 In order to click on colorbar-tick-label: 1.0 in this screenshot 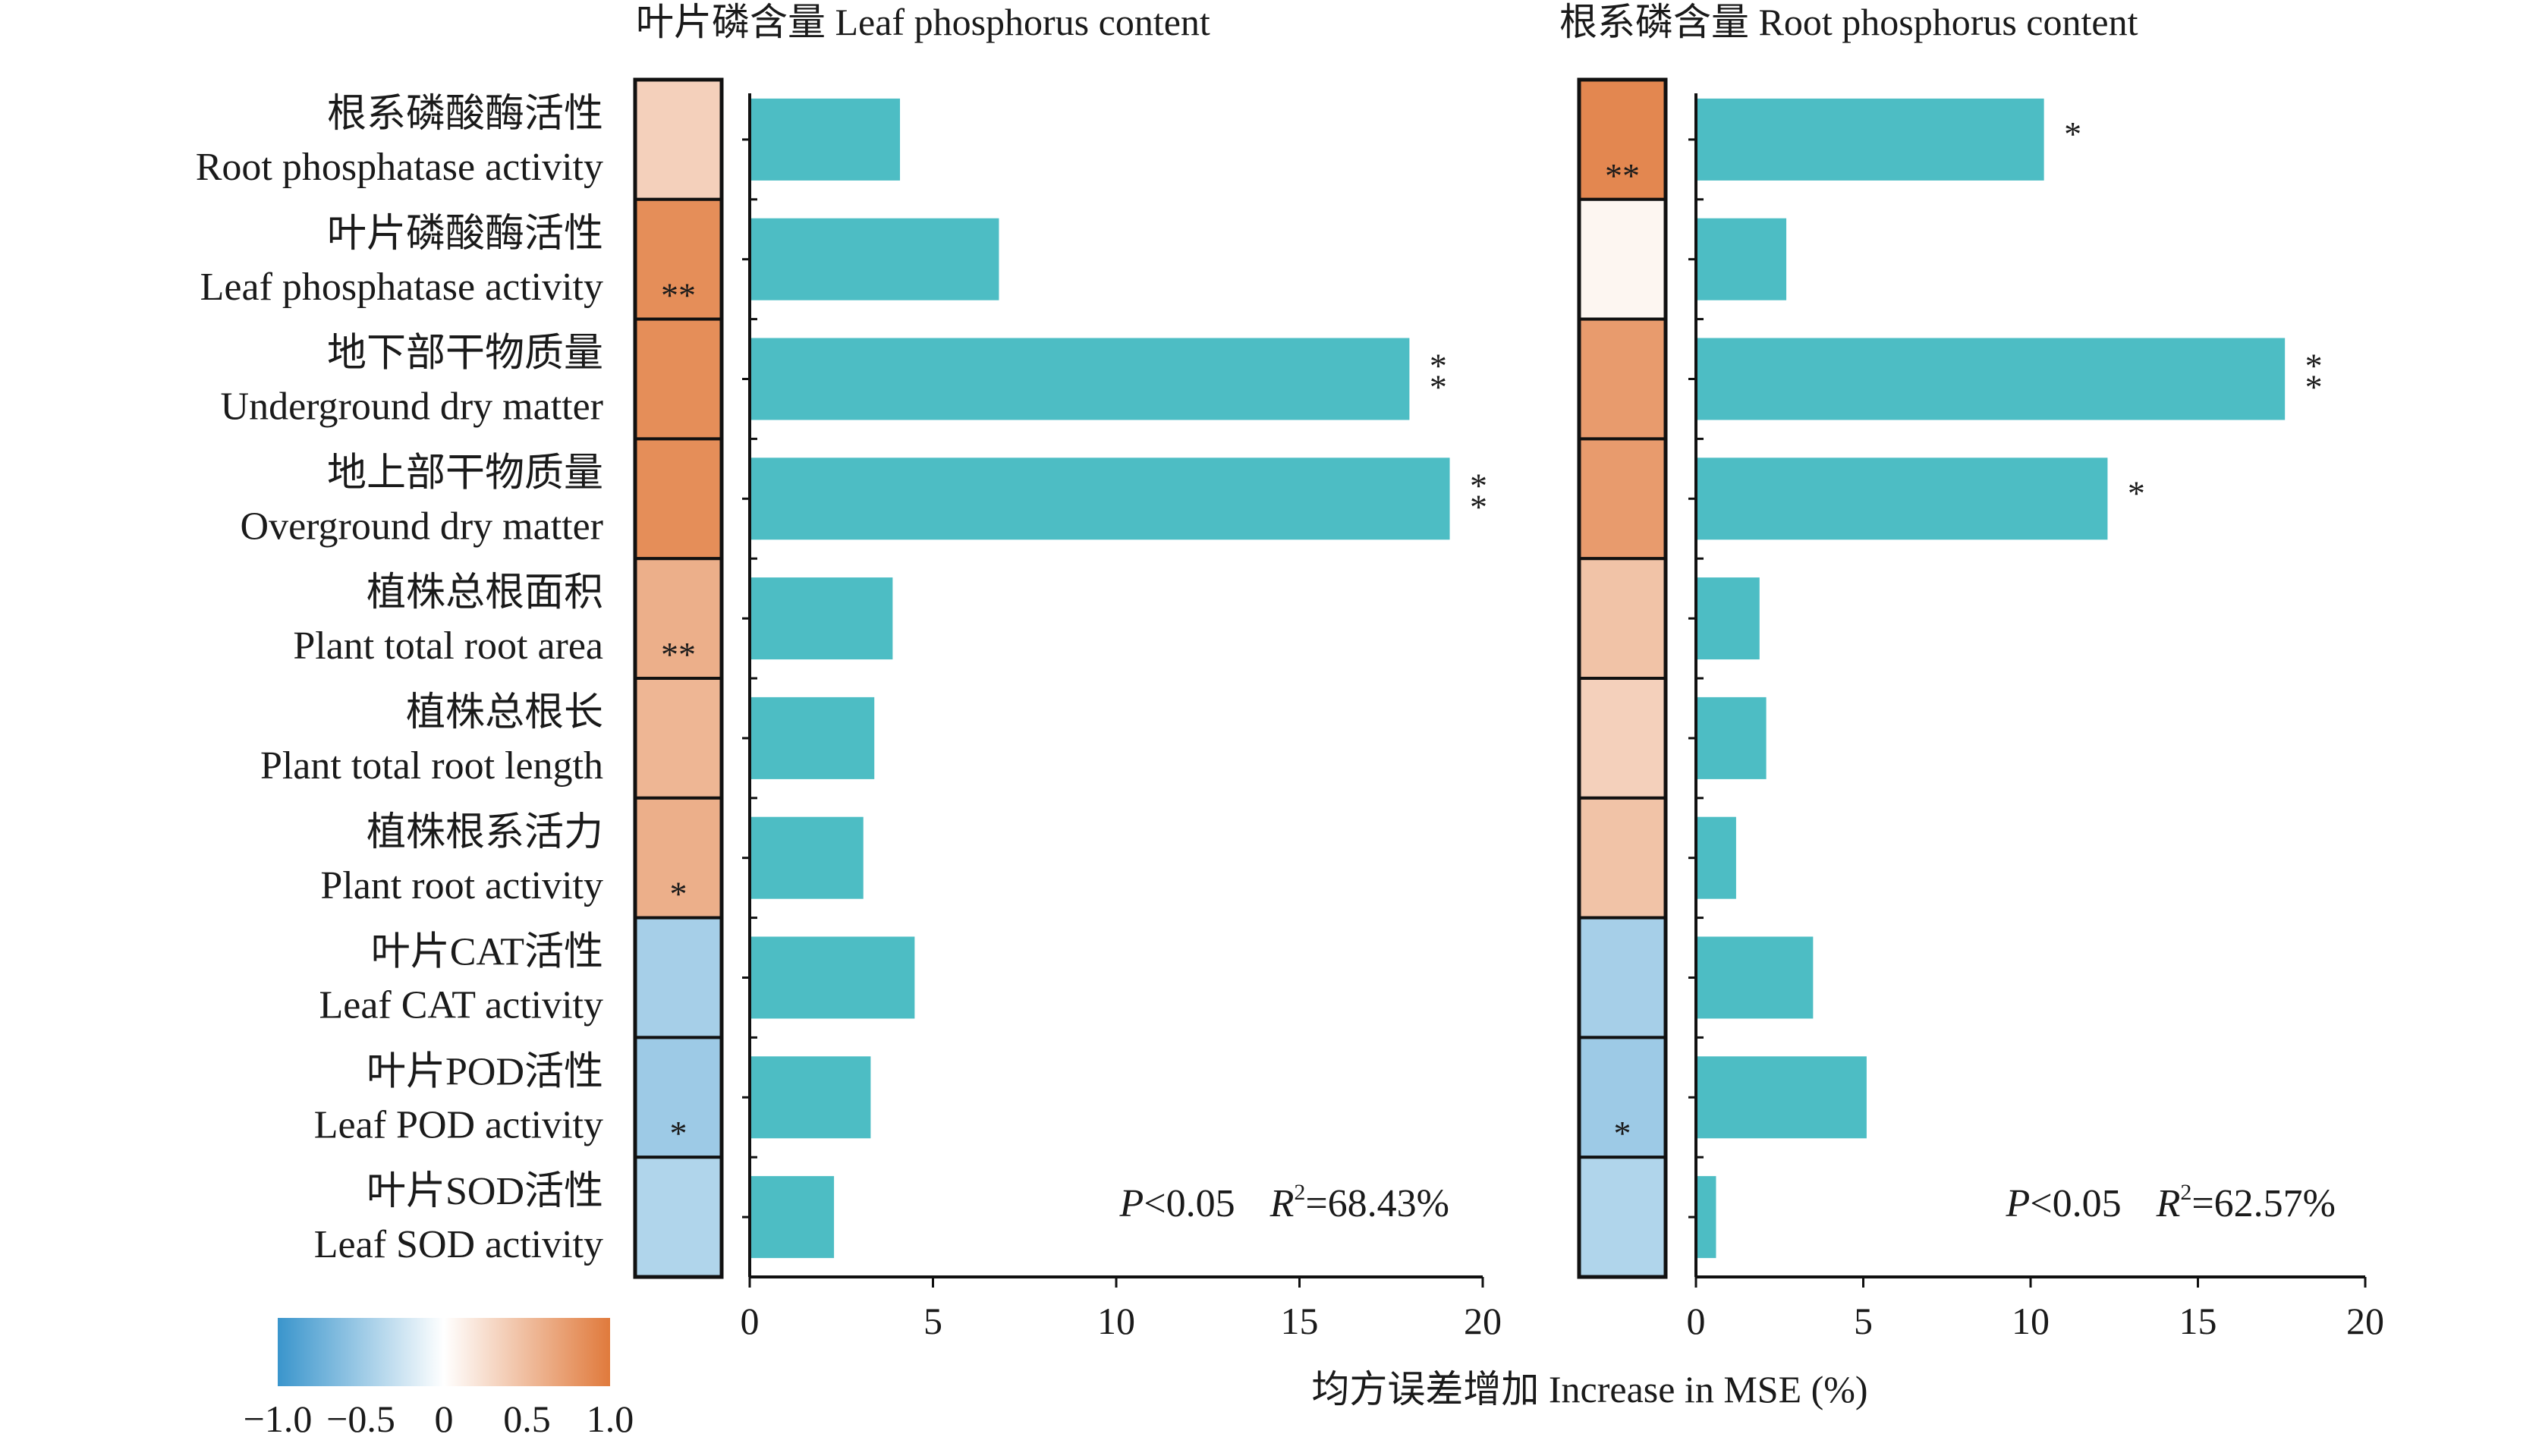, I will do `click(610, 1419)`.